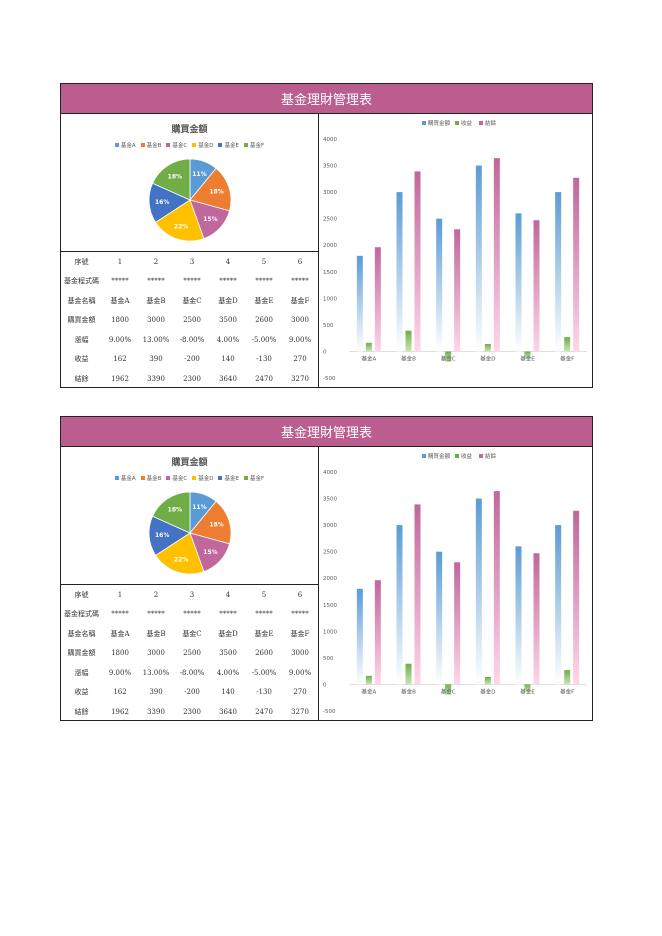  What do you see at coordinates (81, 672) in the screenshot?
I see `row-header: 漲幅` at bounding box center [81, 672].